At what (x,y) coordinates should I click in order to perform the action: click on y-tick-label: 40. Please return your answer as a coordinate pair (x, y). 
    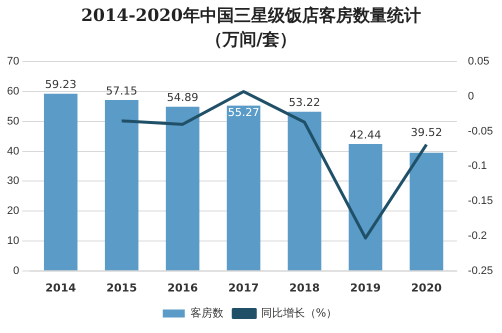
    Looking at the image, I should click on (13, 151).